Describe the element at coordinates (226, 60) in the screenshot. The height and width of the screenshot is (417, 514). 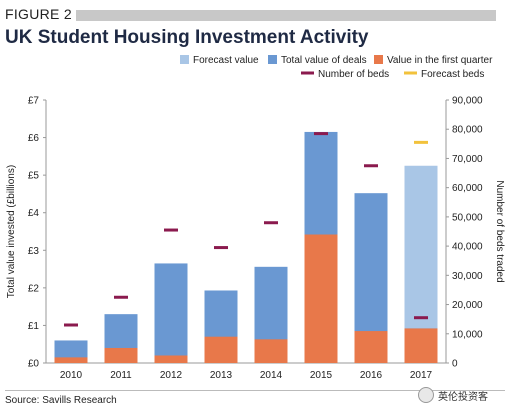
I see `legend-label: Forecast value` at that location.